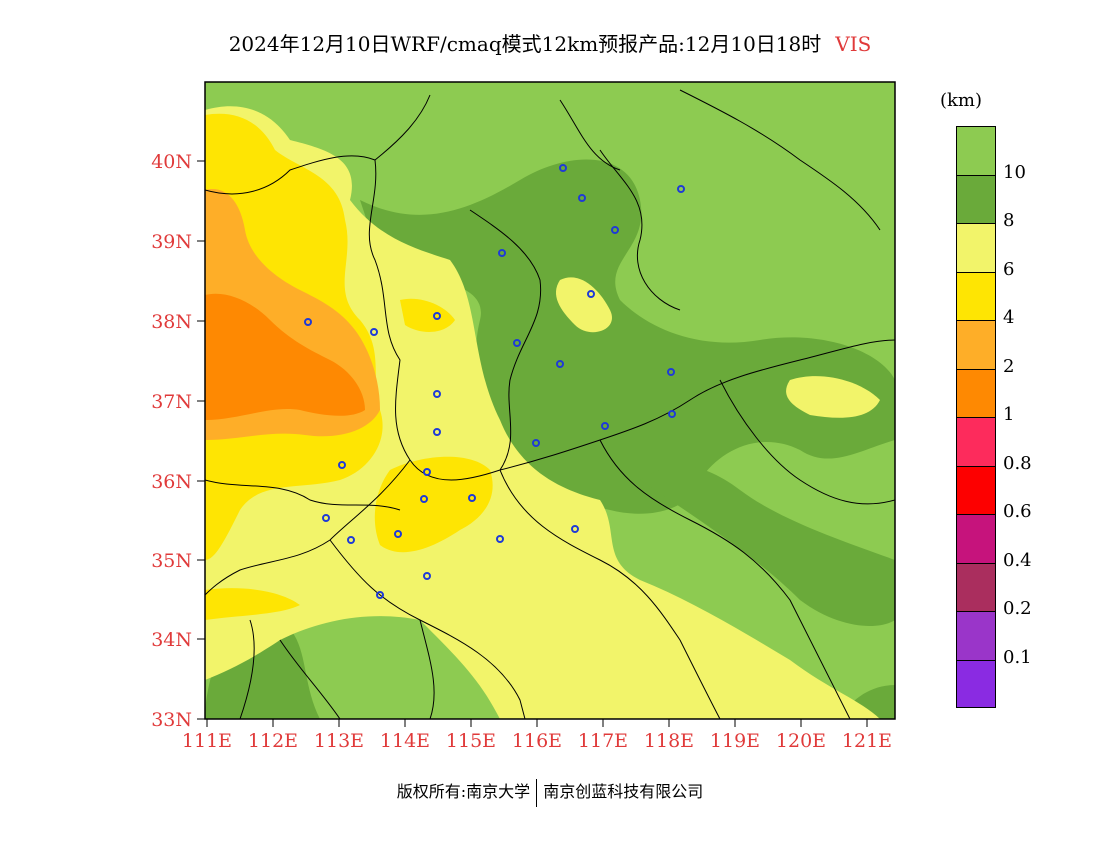 The image size is (1100, 850). What do you see at coordinates (1009, 414) in the screenshot?
I see `legend-label: 1` at bounding box center [1009, 414].